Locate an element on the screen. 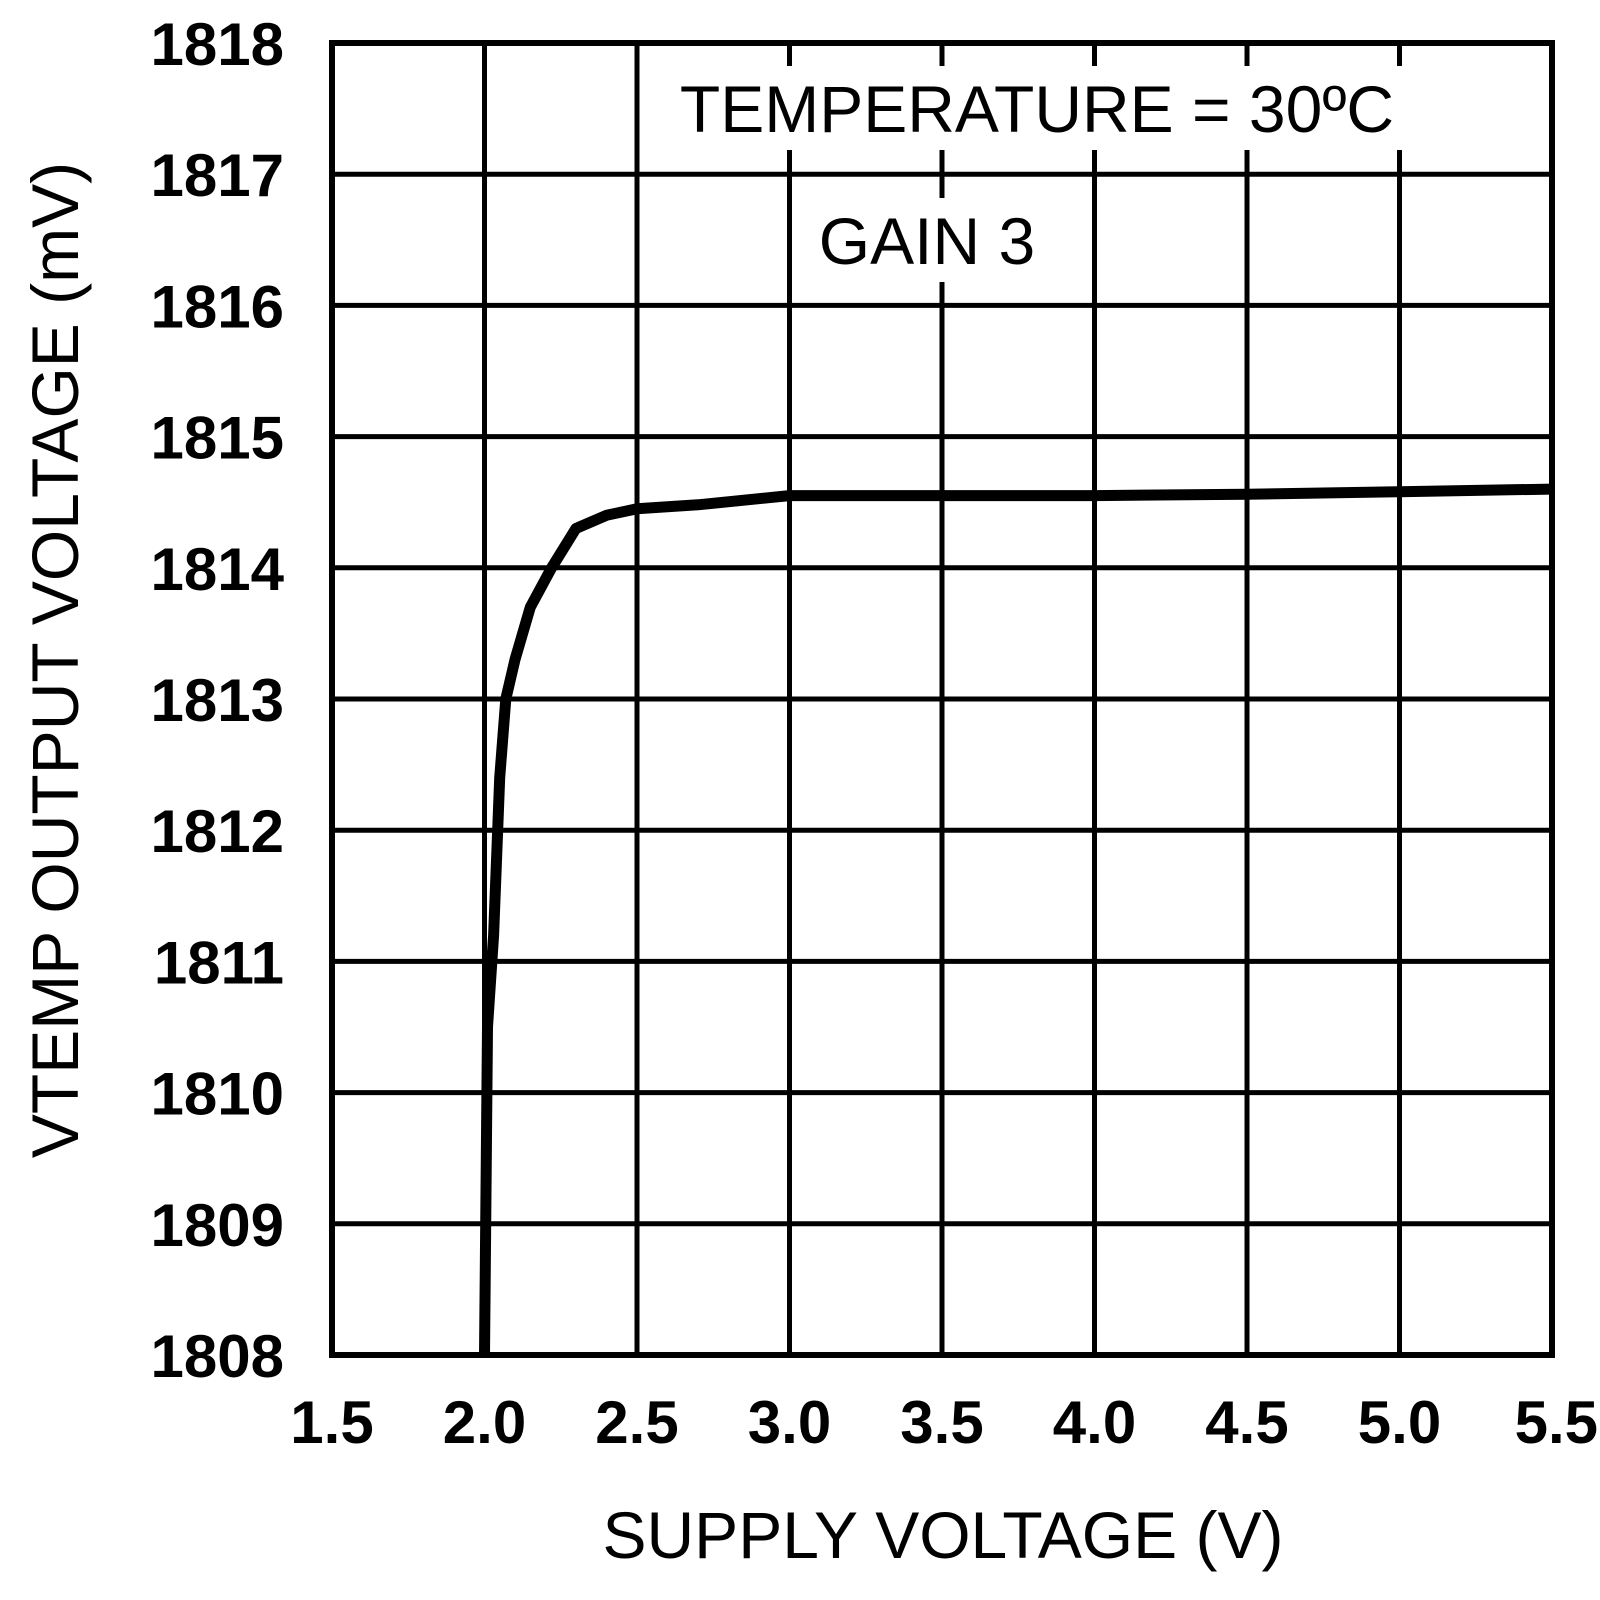 Image resolution: width=1600 pixels, height=1600 pixels. y-tick-label: 1808 is located at coordinates (217, 1356).